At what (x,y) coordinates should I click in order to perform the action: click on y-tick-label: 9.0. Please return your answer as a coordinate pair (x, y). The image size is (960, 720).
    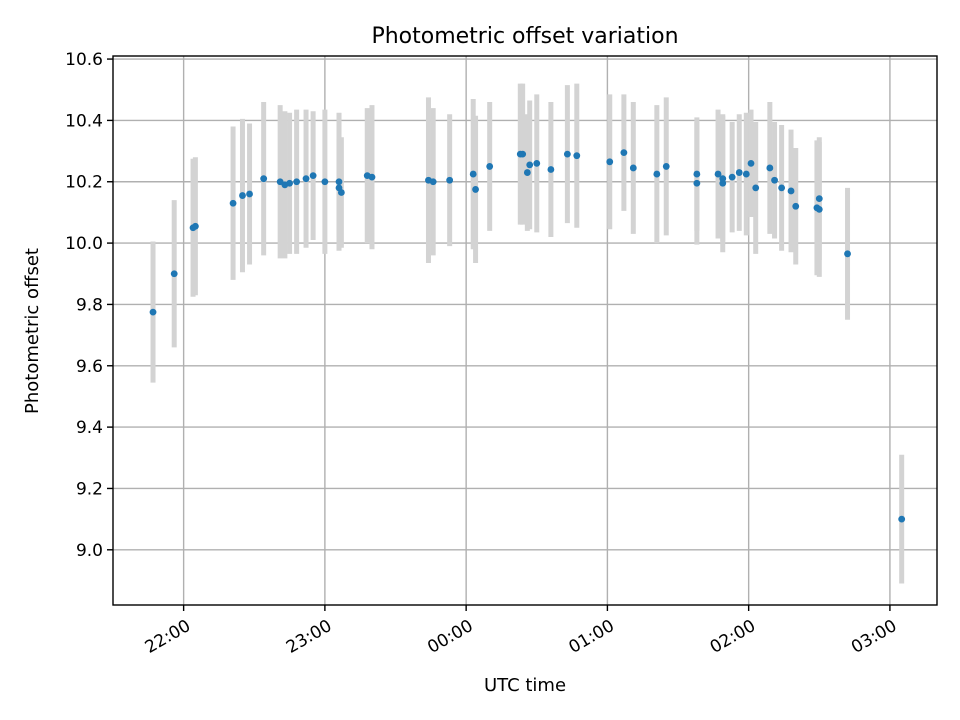
    Looking at the image, I should click on (89, 551).